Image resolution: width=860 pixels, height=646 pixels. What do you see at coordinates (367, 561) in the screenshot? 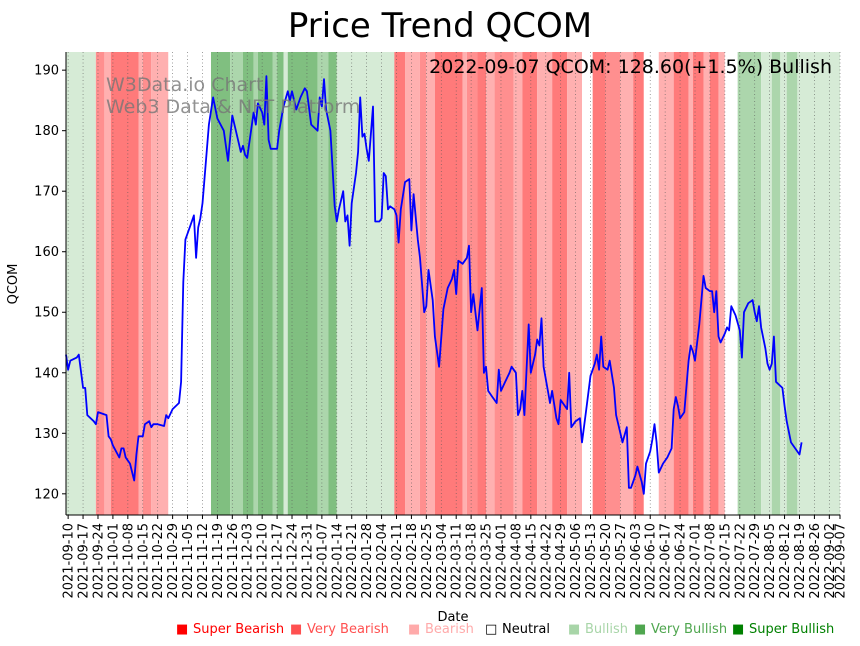
I see `x-tick-label: 2022-01-28` at bounding box center [367, 561].